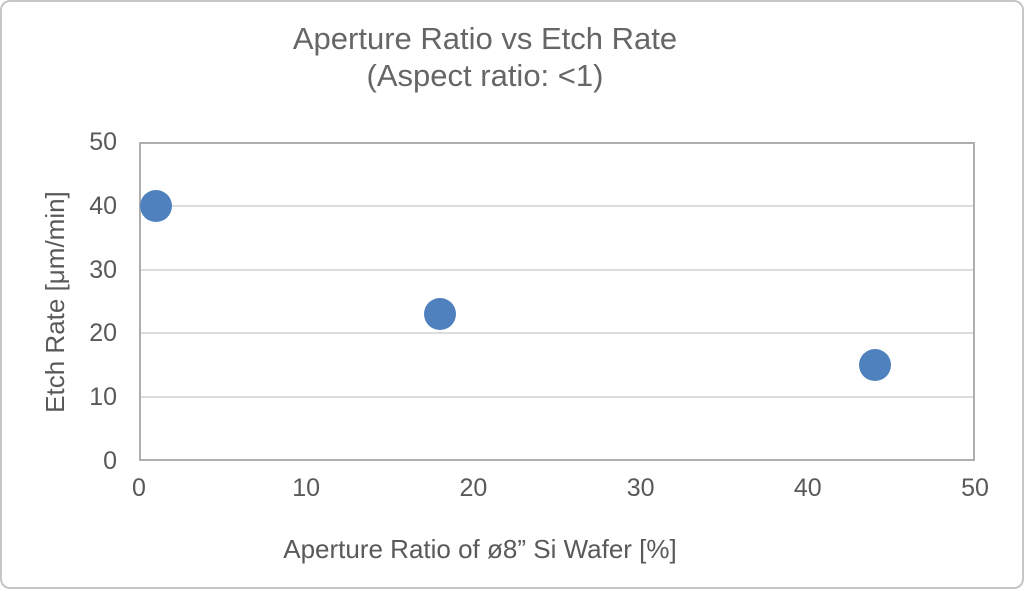  Describe the element at coordinates (103, 269) in the screenshot. I see `y-tick-label: 30` at that location.